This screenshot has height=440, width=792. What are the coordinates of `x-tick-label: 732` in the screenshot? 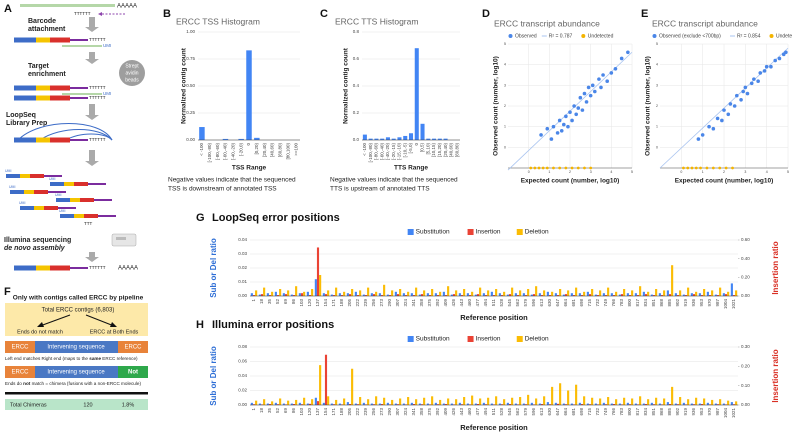 It's located at (597, 412).